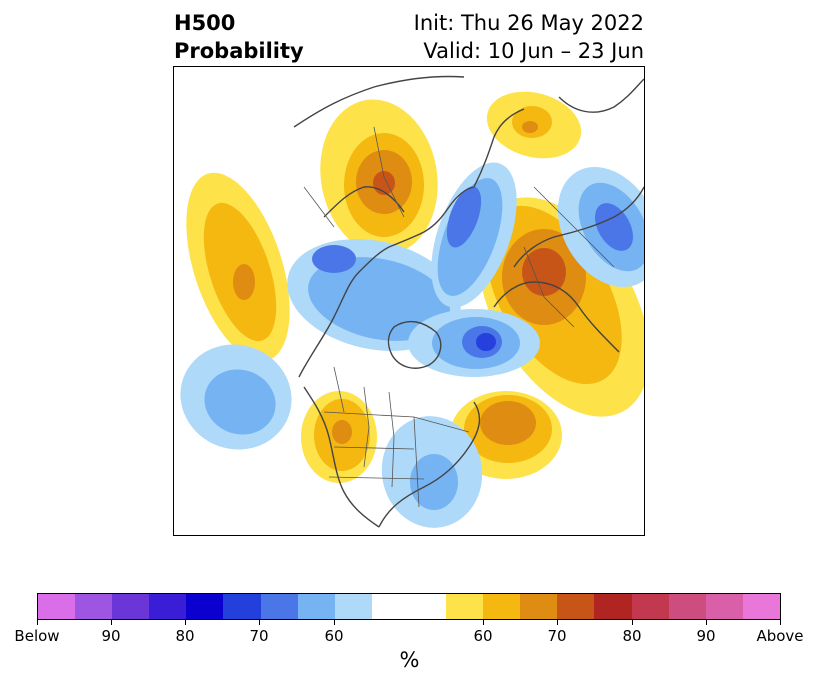 The width and height of the screenshot is (819, 686). What do you see at coordinates (534, 125) in the screenshot?
I see `anomaly-above-siberia` at bounding box center [534, 125].